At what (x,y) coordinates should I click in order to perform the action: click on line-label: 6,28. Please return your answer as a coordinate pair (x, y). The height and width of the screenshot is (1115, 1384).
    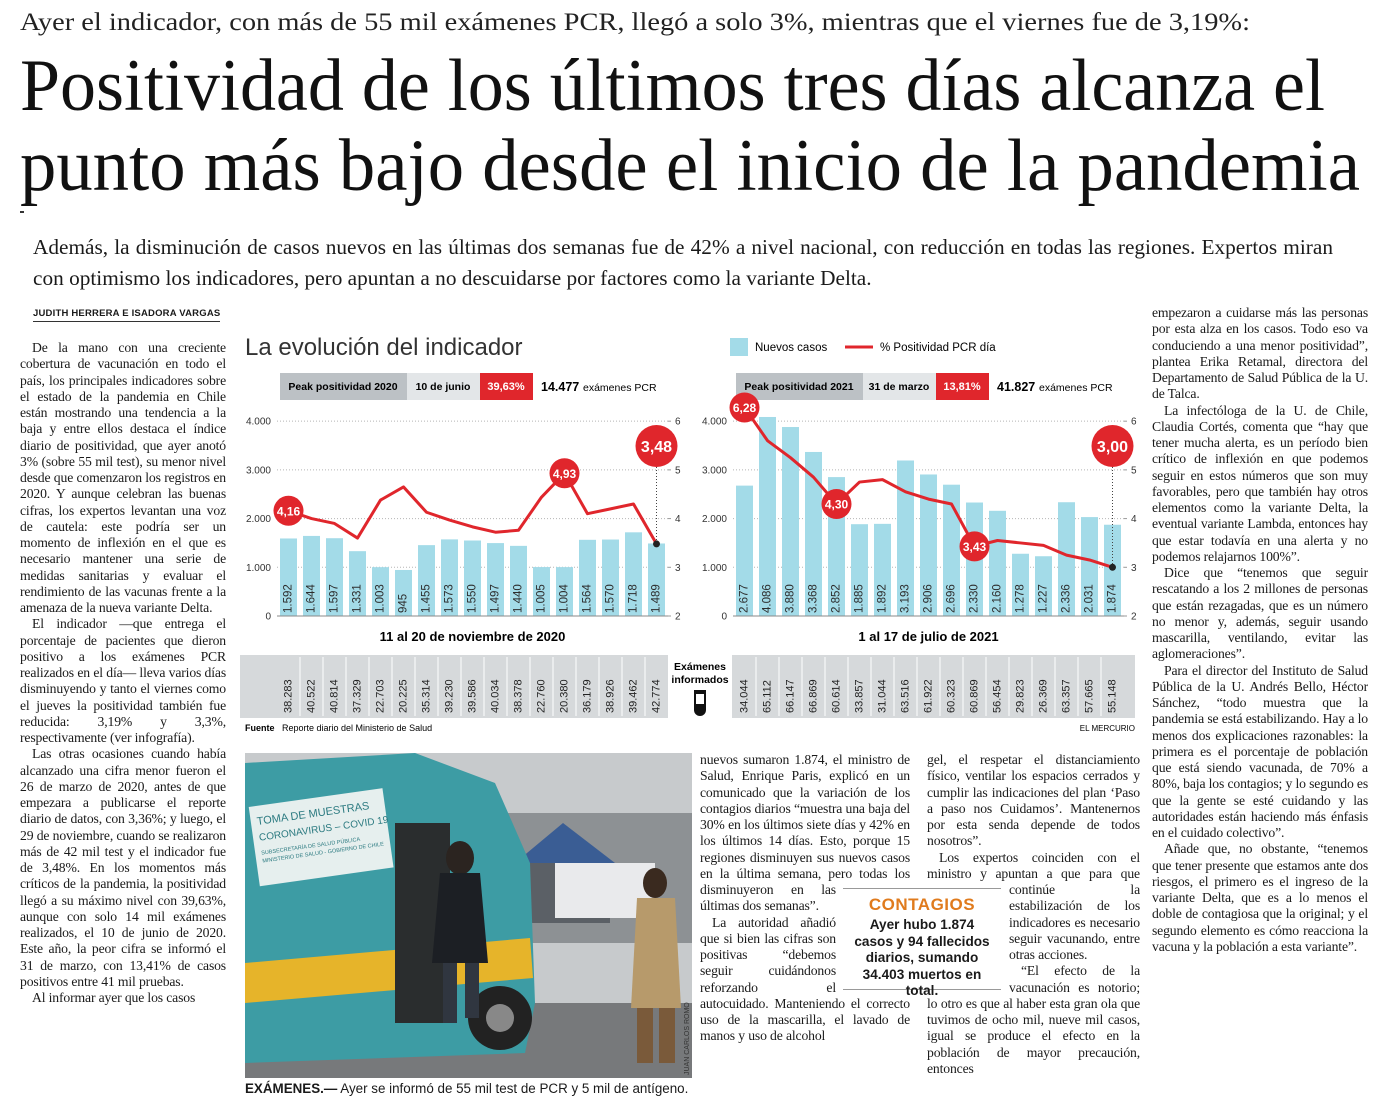
    Looking at the image, I should click on (745, 408).